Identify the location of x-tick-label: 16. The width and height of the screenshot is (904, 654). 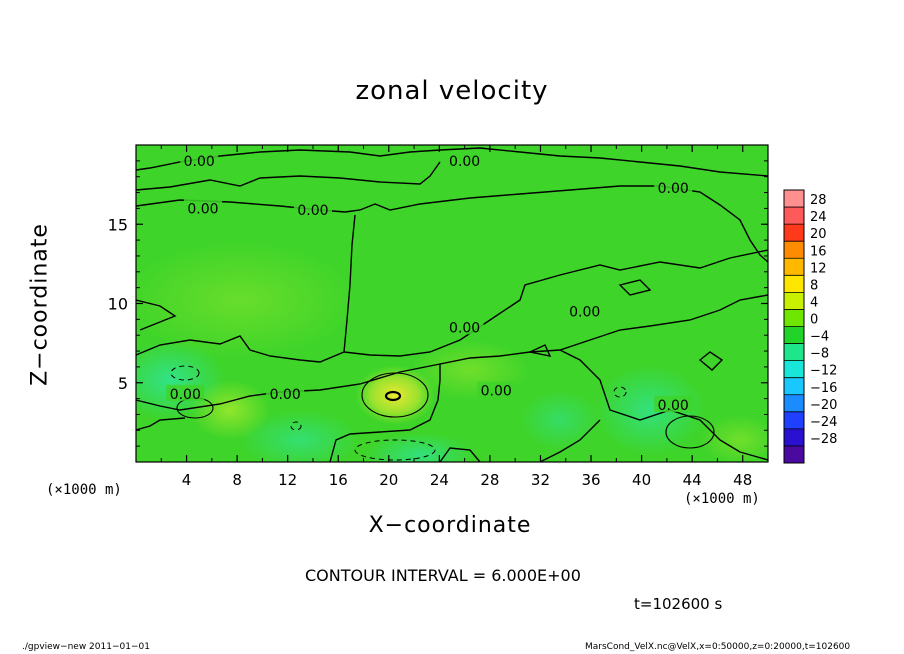
(338, 480).